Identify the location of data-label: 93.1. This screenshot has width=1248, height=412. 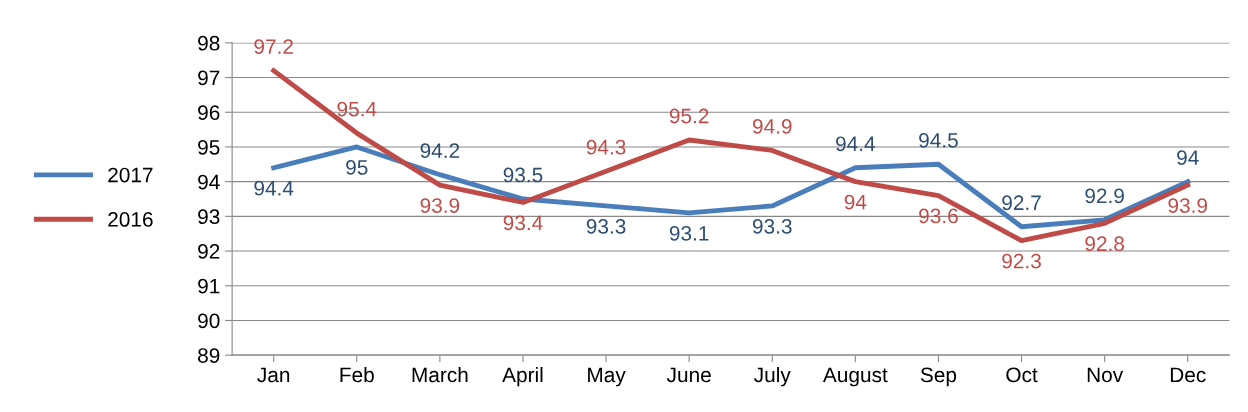
(689, 233).